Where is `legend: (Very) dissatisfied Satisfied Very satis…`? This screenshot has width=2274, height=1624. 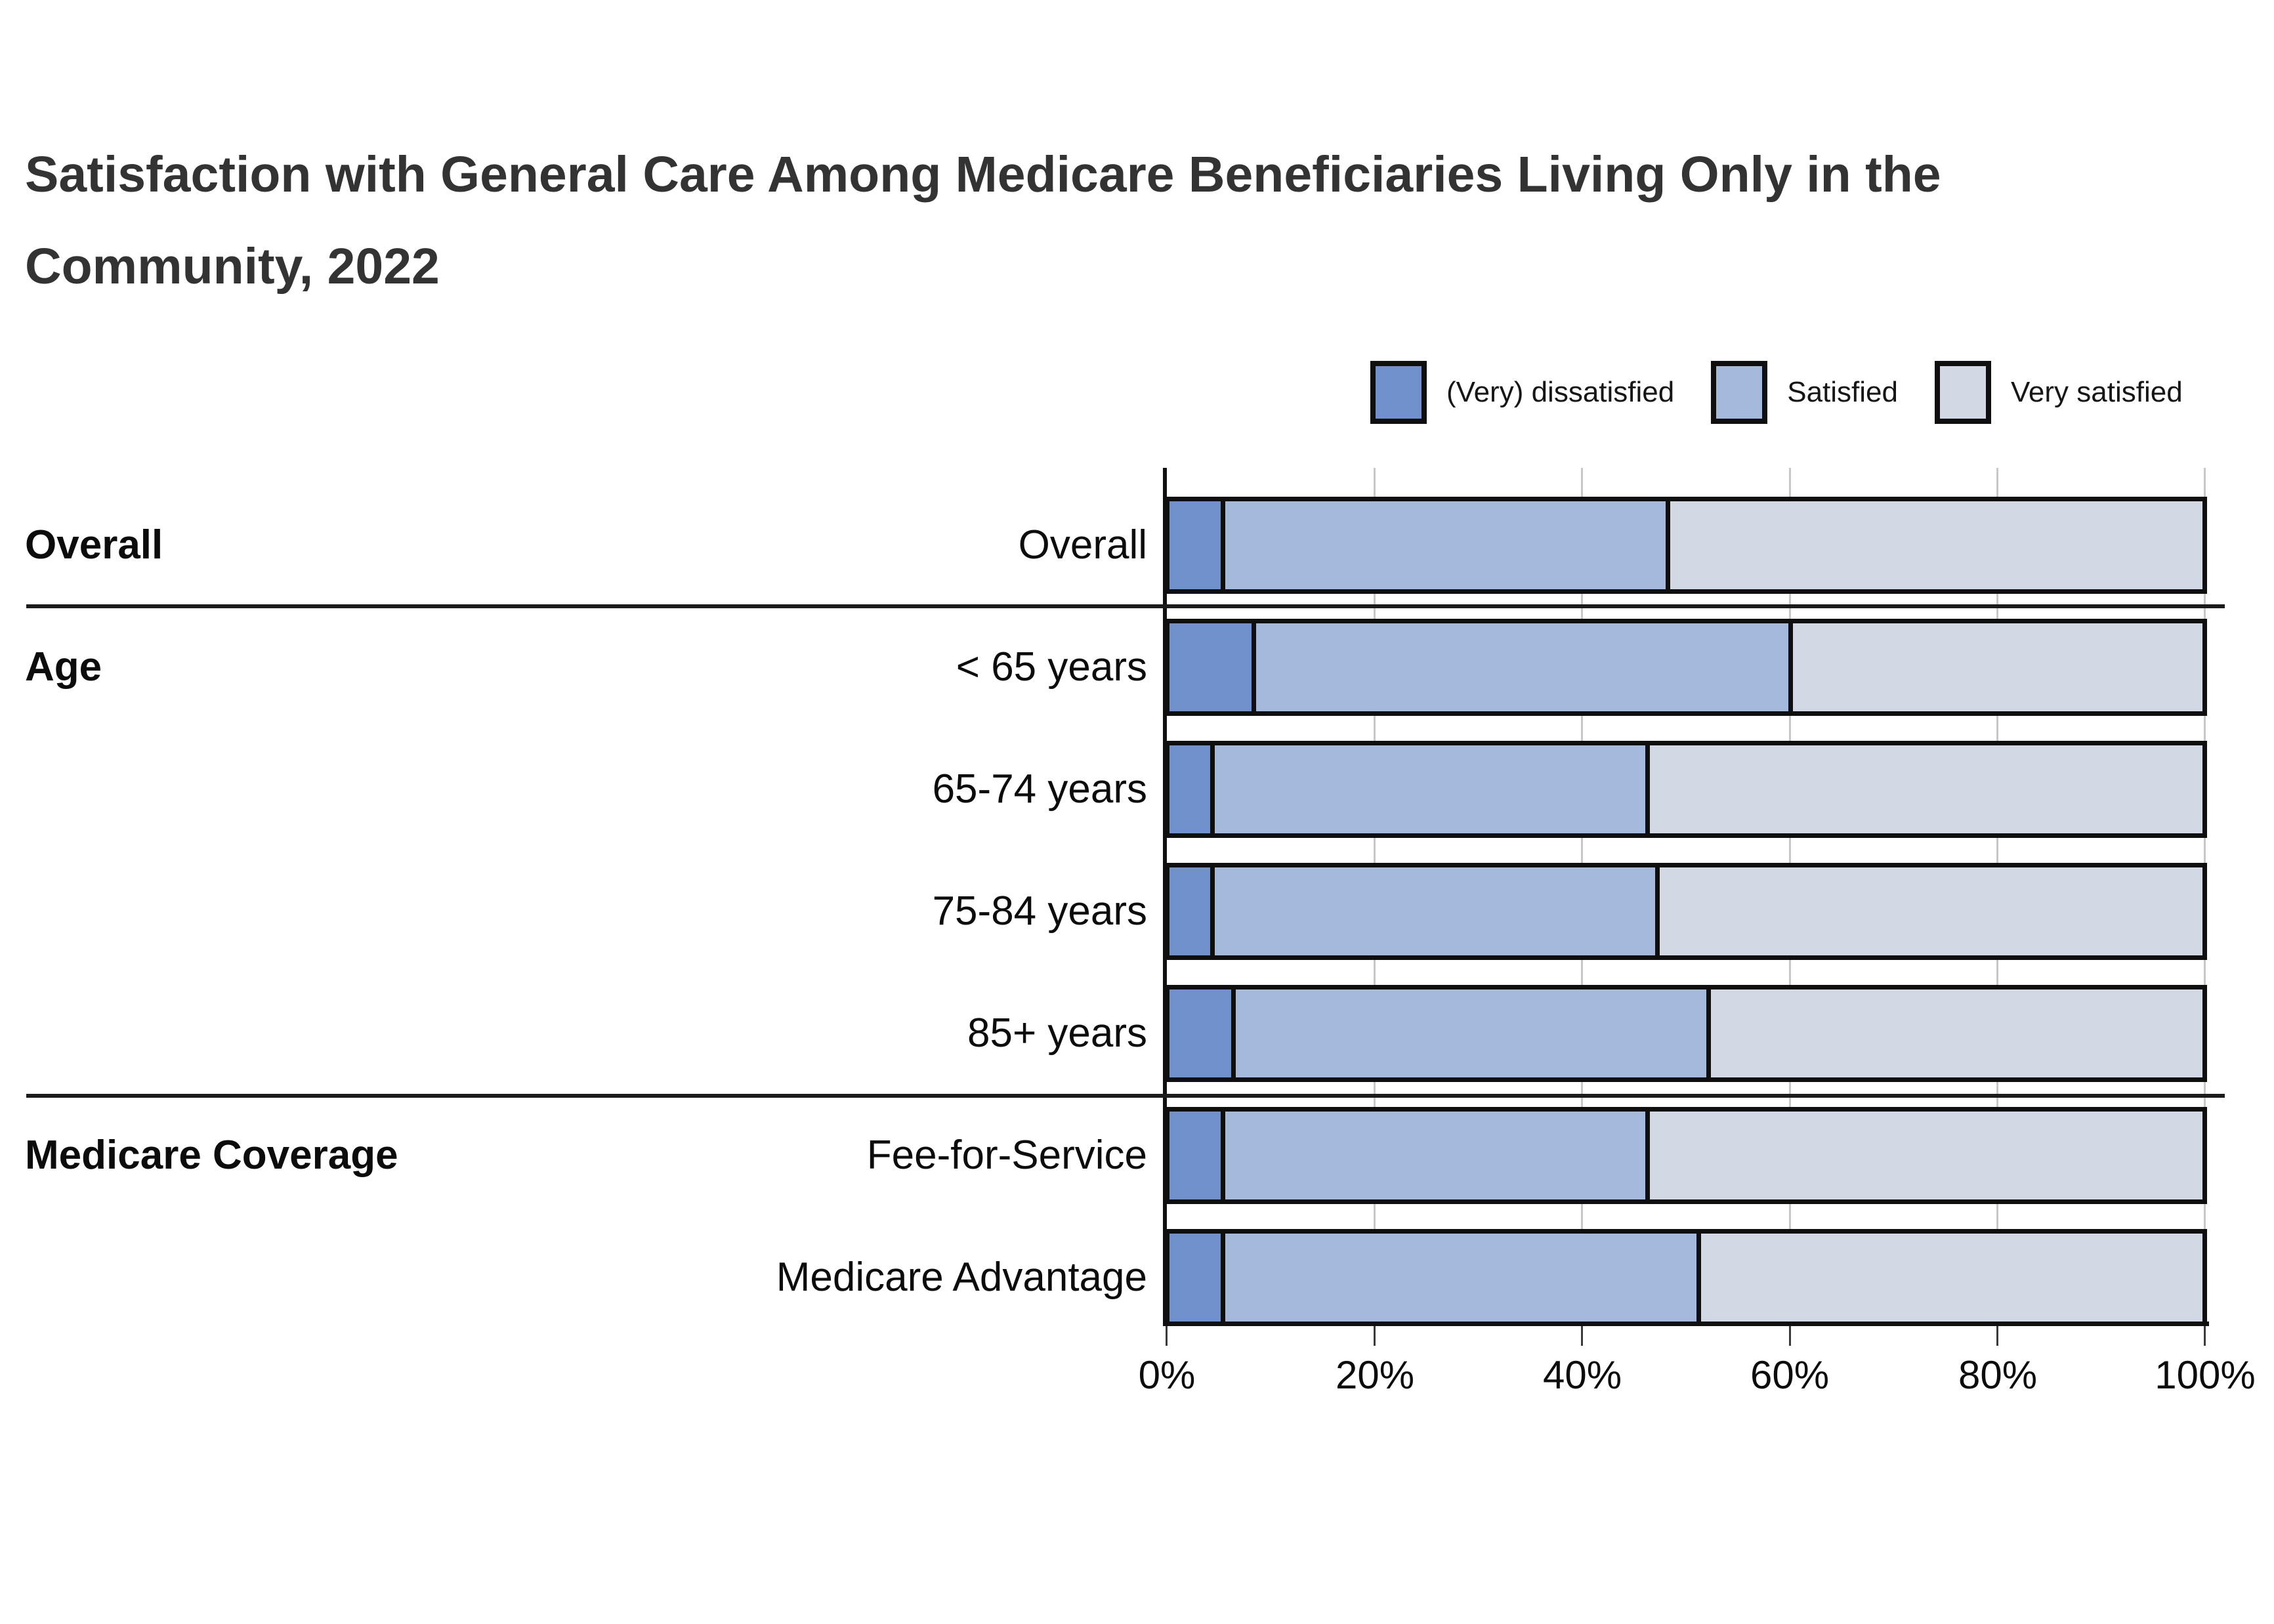 legend: (Very) dissatisfied Satisfied Very satis… is located at coordinates (1776, 392).